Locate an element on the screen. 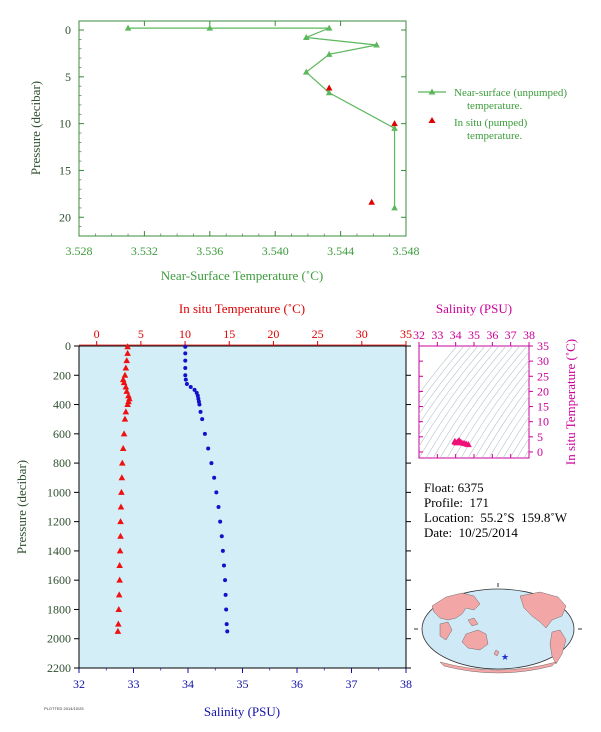 The width and height of the screenshot is (601, 732). profile-label: Profile: is located at coordinates (443, 502).